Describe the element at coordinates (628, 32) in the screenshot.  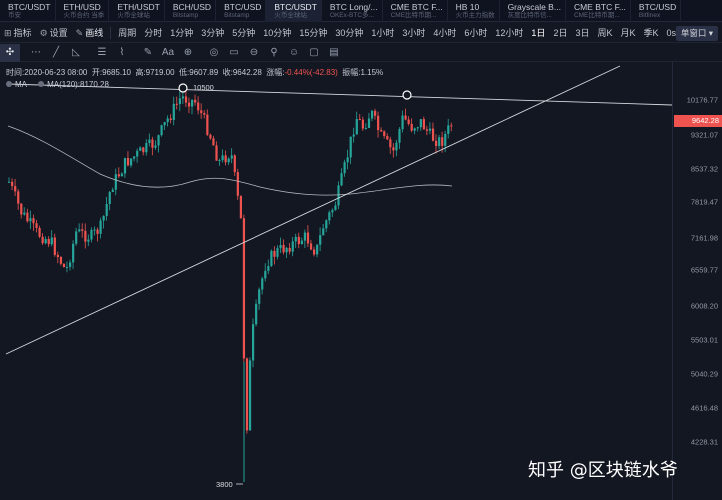
I see `period-option: 月K` at that location.